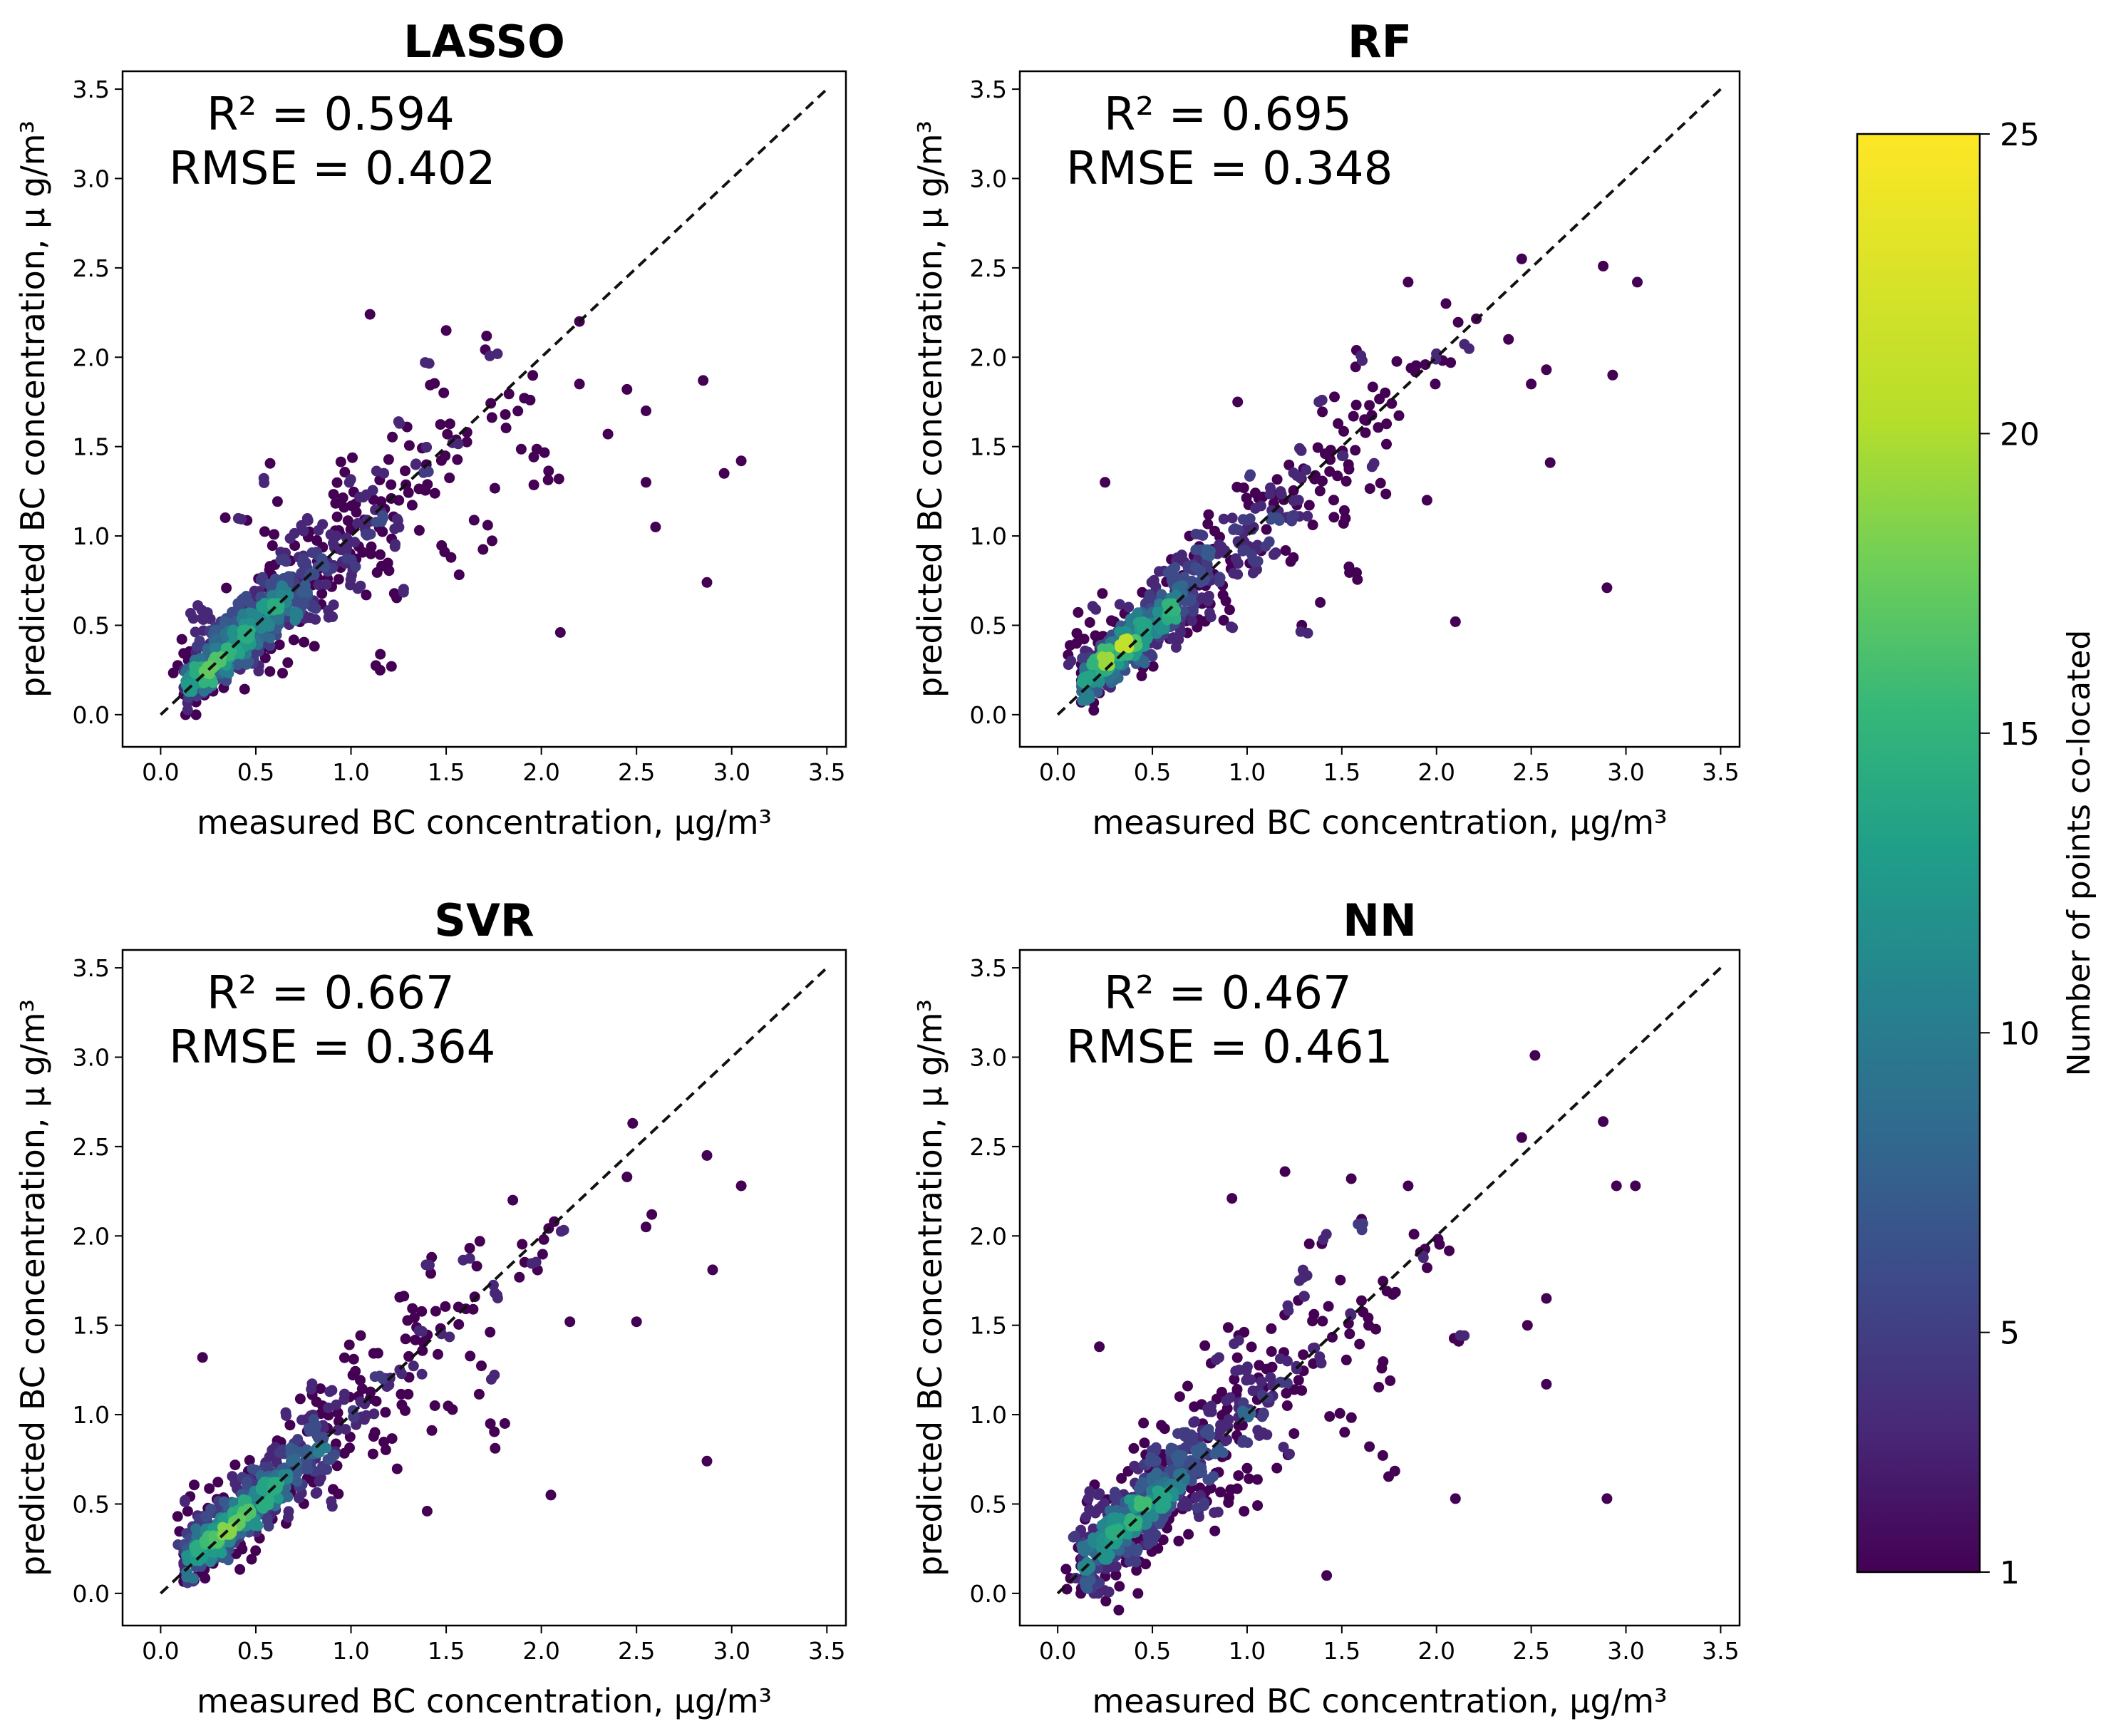 This screenshot has height=1736, width=2123. Describe the element at coordinates (91, 268) in the screenshot. I see `y-tick-label: 2.5` at that location.